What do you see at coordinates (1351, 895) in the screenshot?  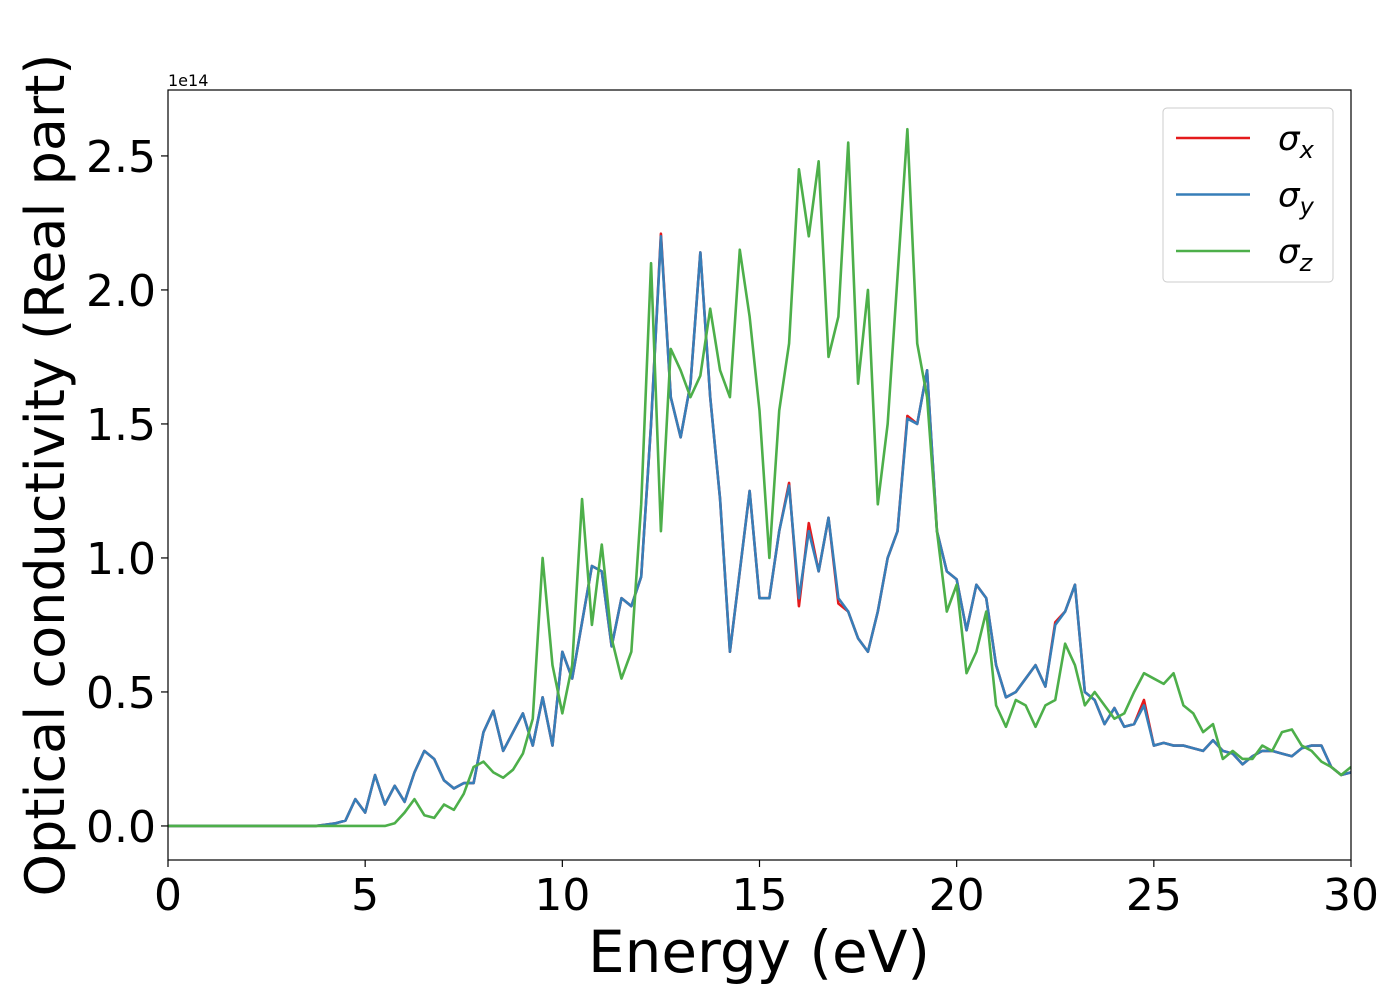 I see `x-tick-label: 30` at bounding box center [1351, 895].